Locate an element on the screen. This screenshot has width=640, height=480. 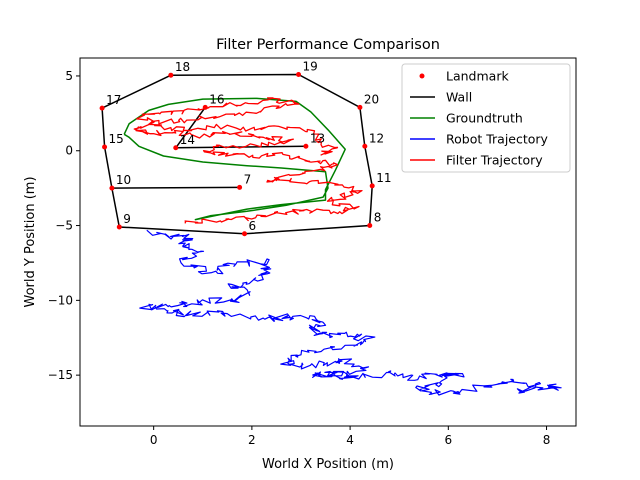
filter-trajectory is located at coordinates (248, 160).